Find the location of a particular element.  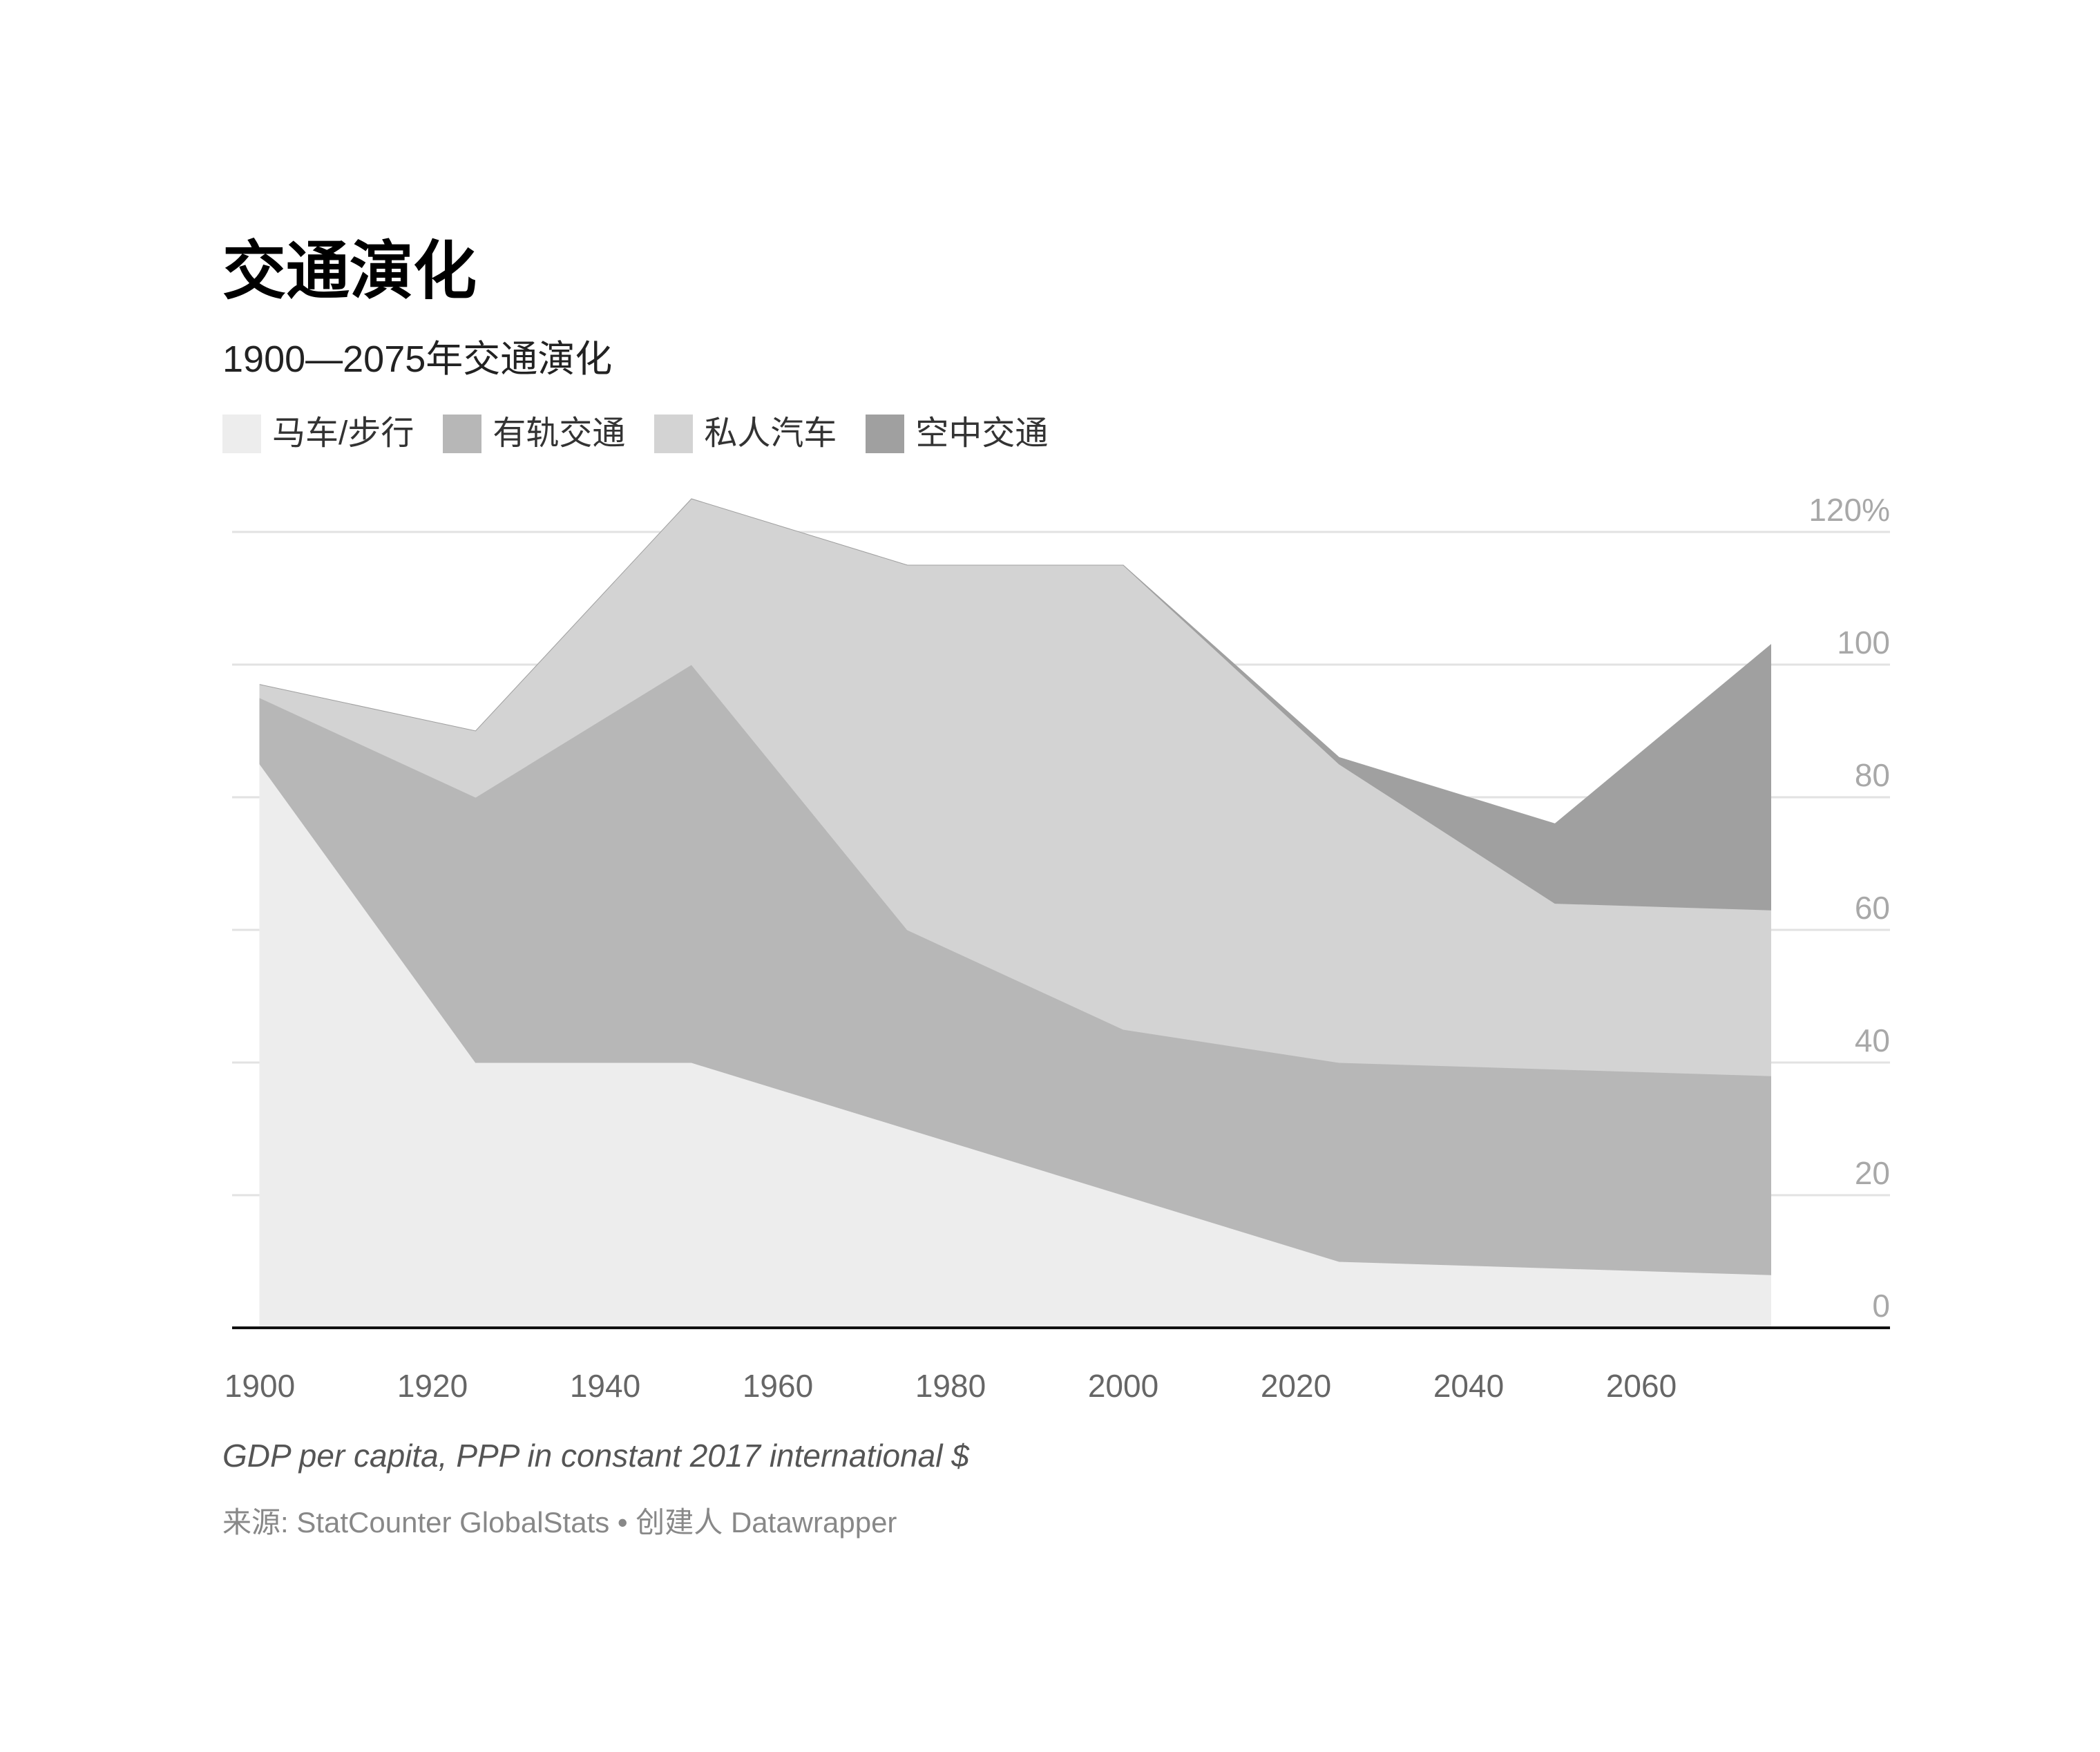

x-tick-label: 2040 is located at coordinates (1468, 1386).